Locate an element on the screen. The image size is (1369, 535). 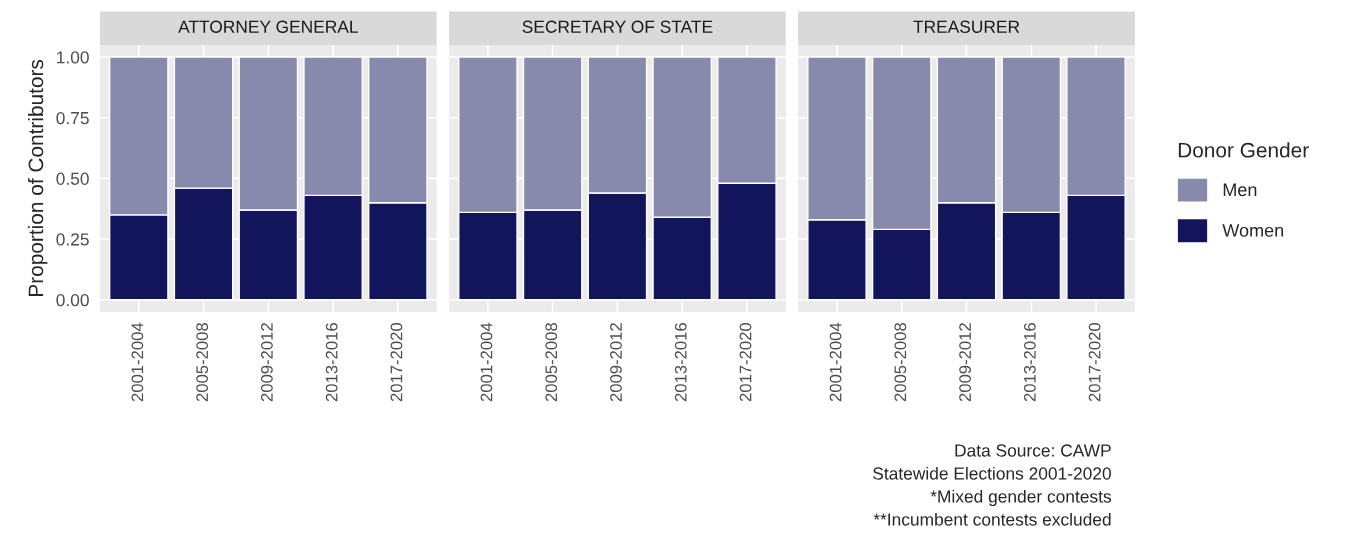
y-tick-label: 1.00 is located at coordinates (73, 57).